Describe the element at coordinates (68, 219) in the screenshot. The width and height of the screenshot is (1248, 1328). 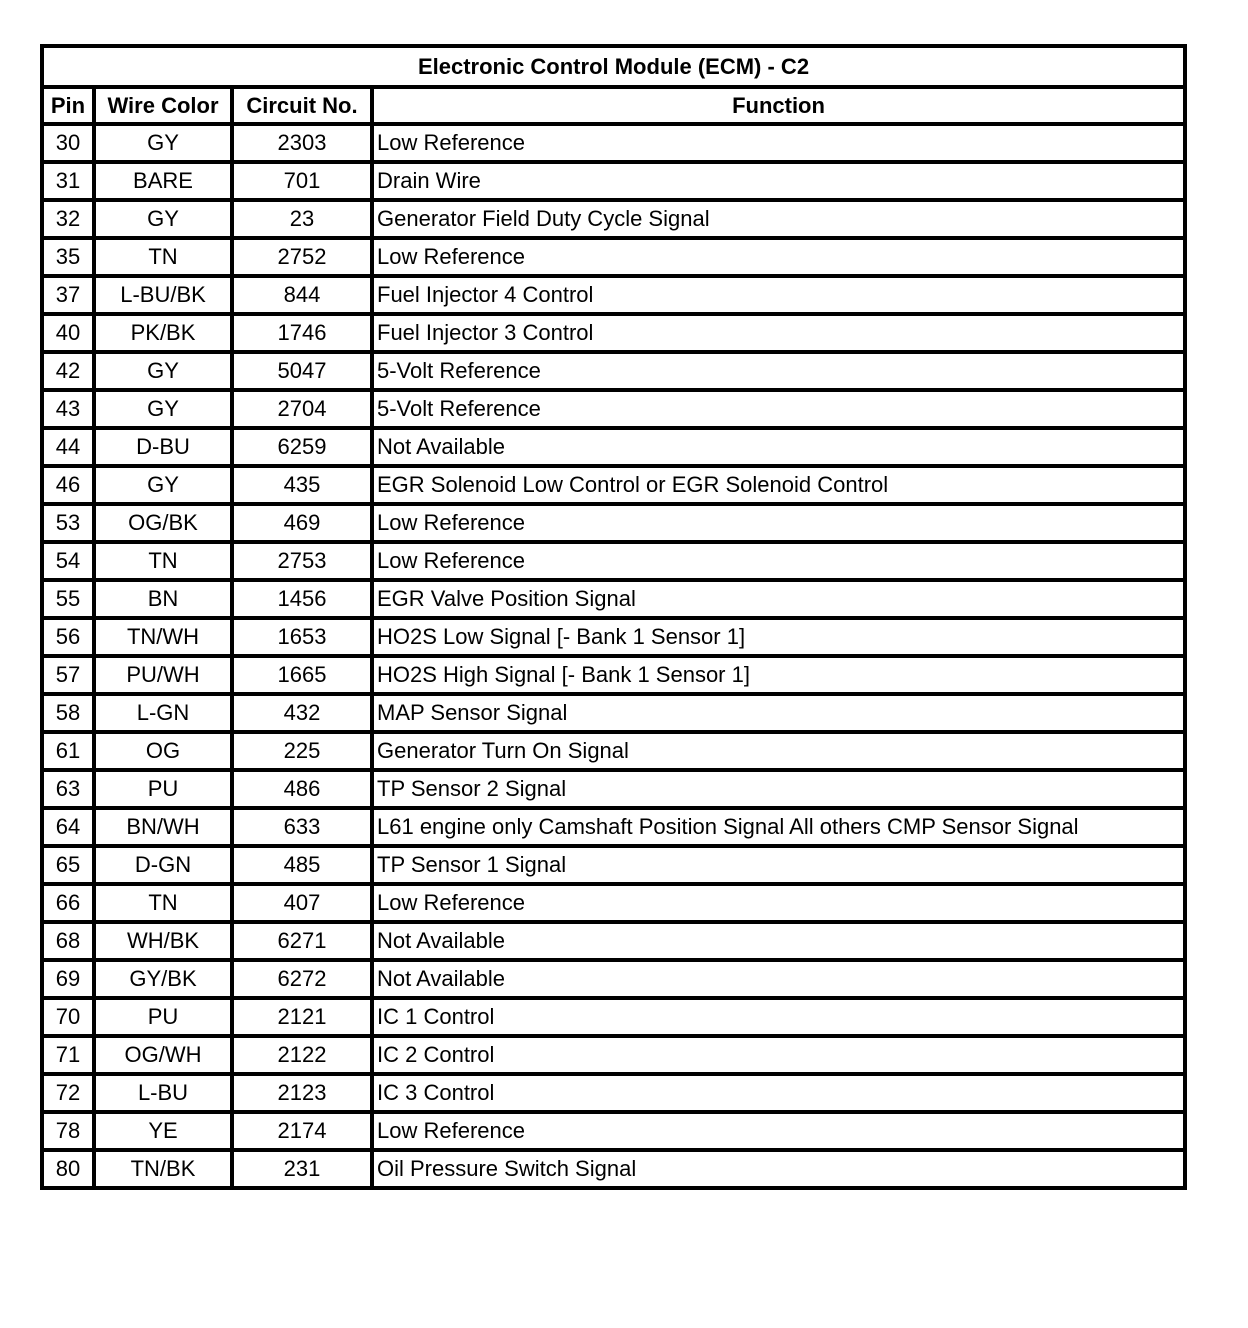
I see `pin-cell: 32` at that location.